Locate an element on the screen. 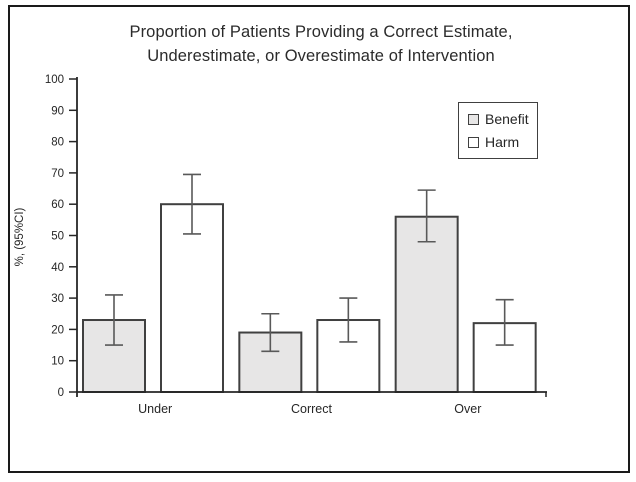 The image size is (636, 482). legend-entry-harm: Harm is located at coordinates (502, 142).